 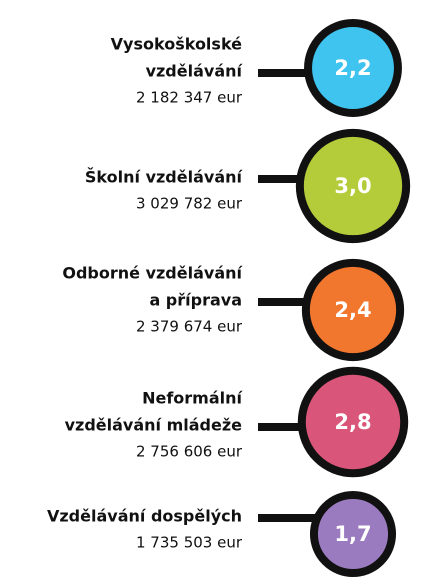 I want to click on category-label: Školní vzdělávání, so click(x=164, y=177).